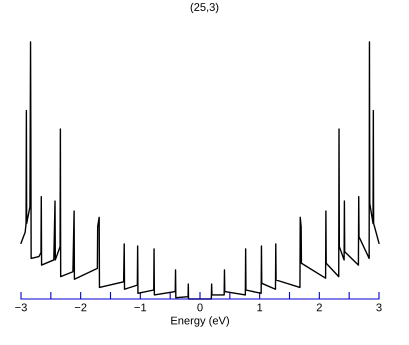 This screenshot has width=409, height=345. I want to click on x-axis-title: Energy (eV), so click(200, 321).